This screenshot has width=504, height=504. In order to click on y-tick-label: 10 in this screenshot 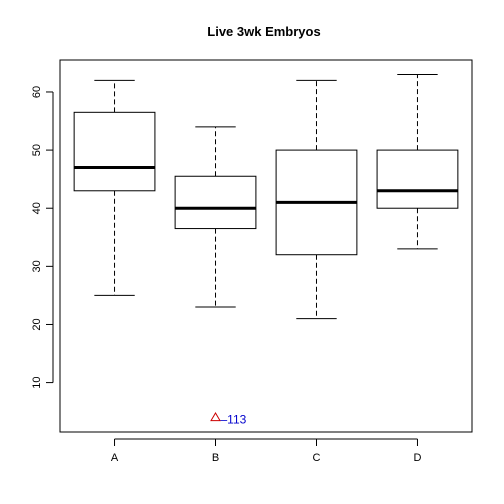, I will do `click(37, 382)`.